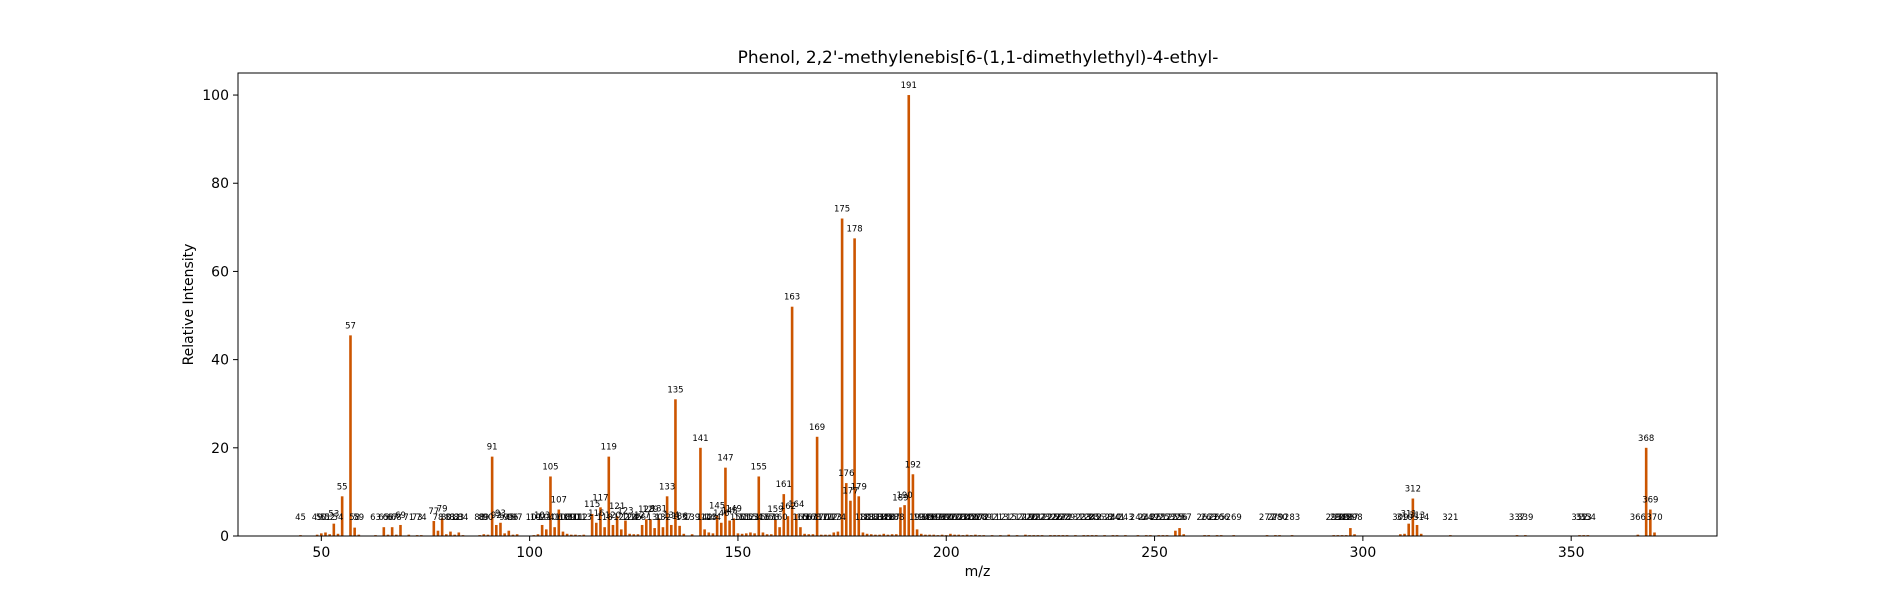  What do you see at coordinates (967, 518) in the screenshot?
I see `peak-label: 205` at bounding box center [967, 518].